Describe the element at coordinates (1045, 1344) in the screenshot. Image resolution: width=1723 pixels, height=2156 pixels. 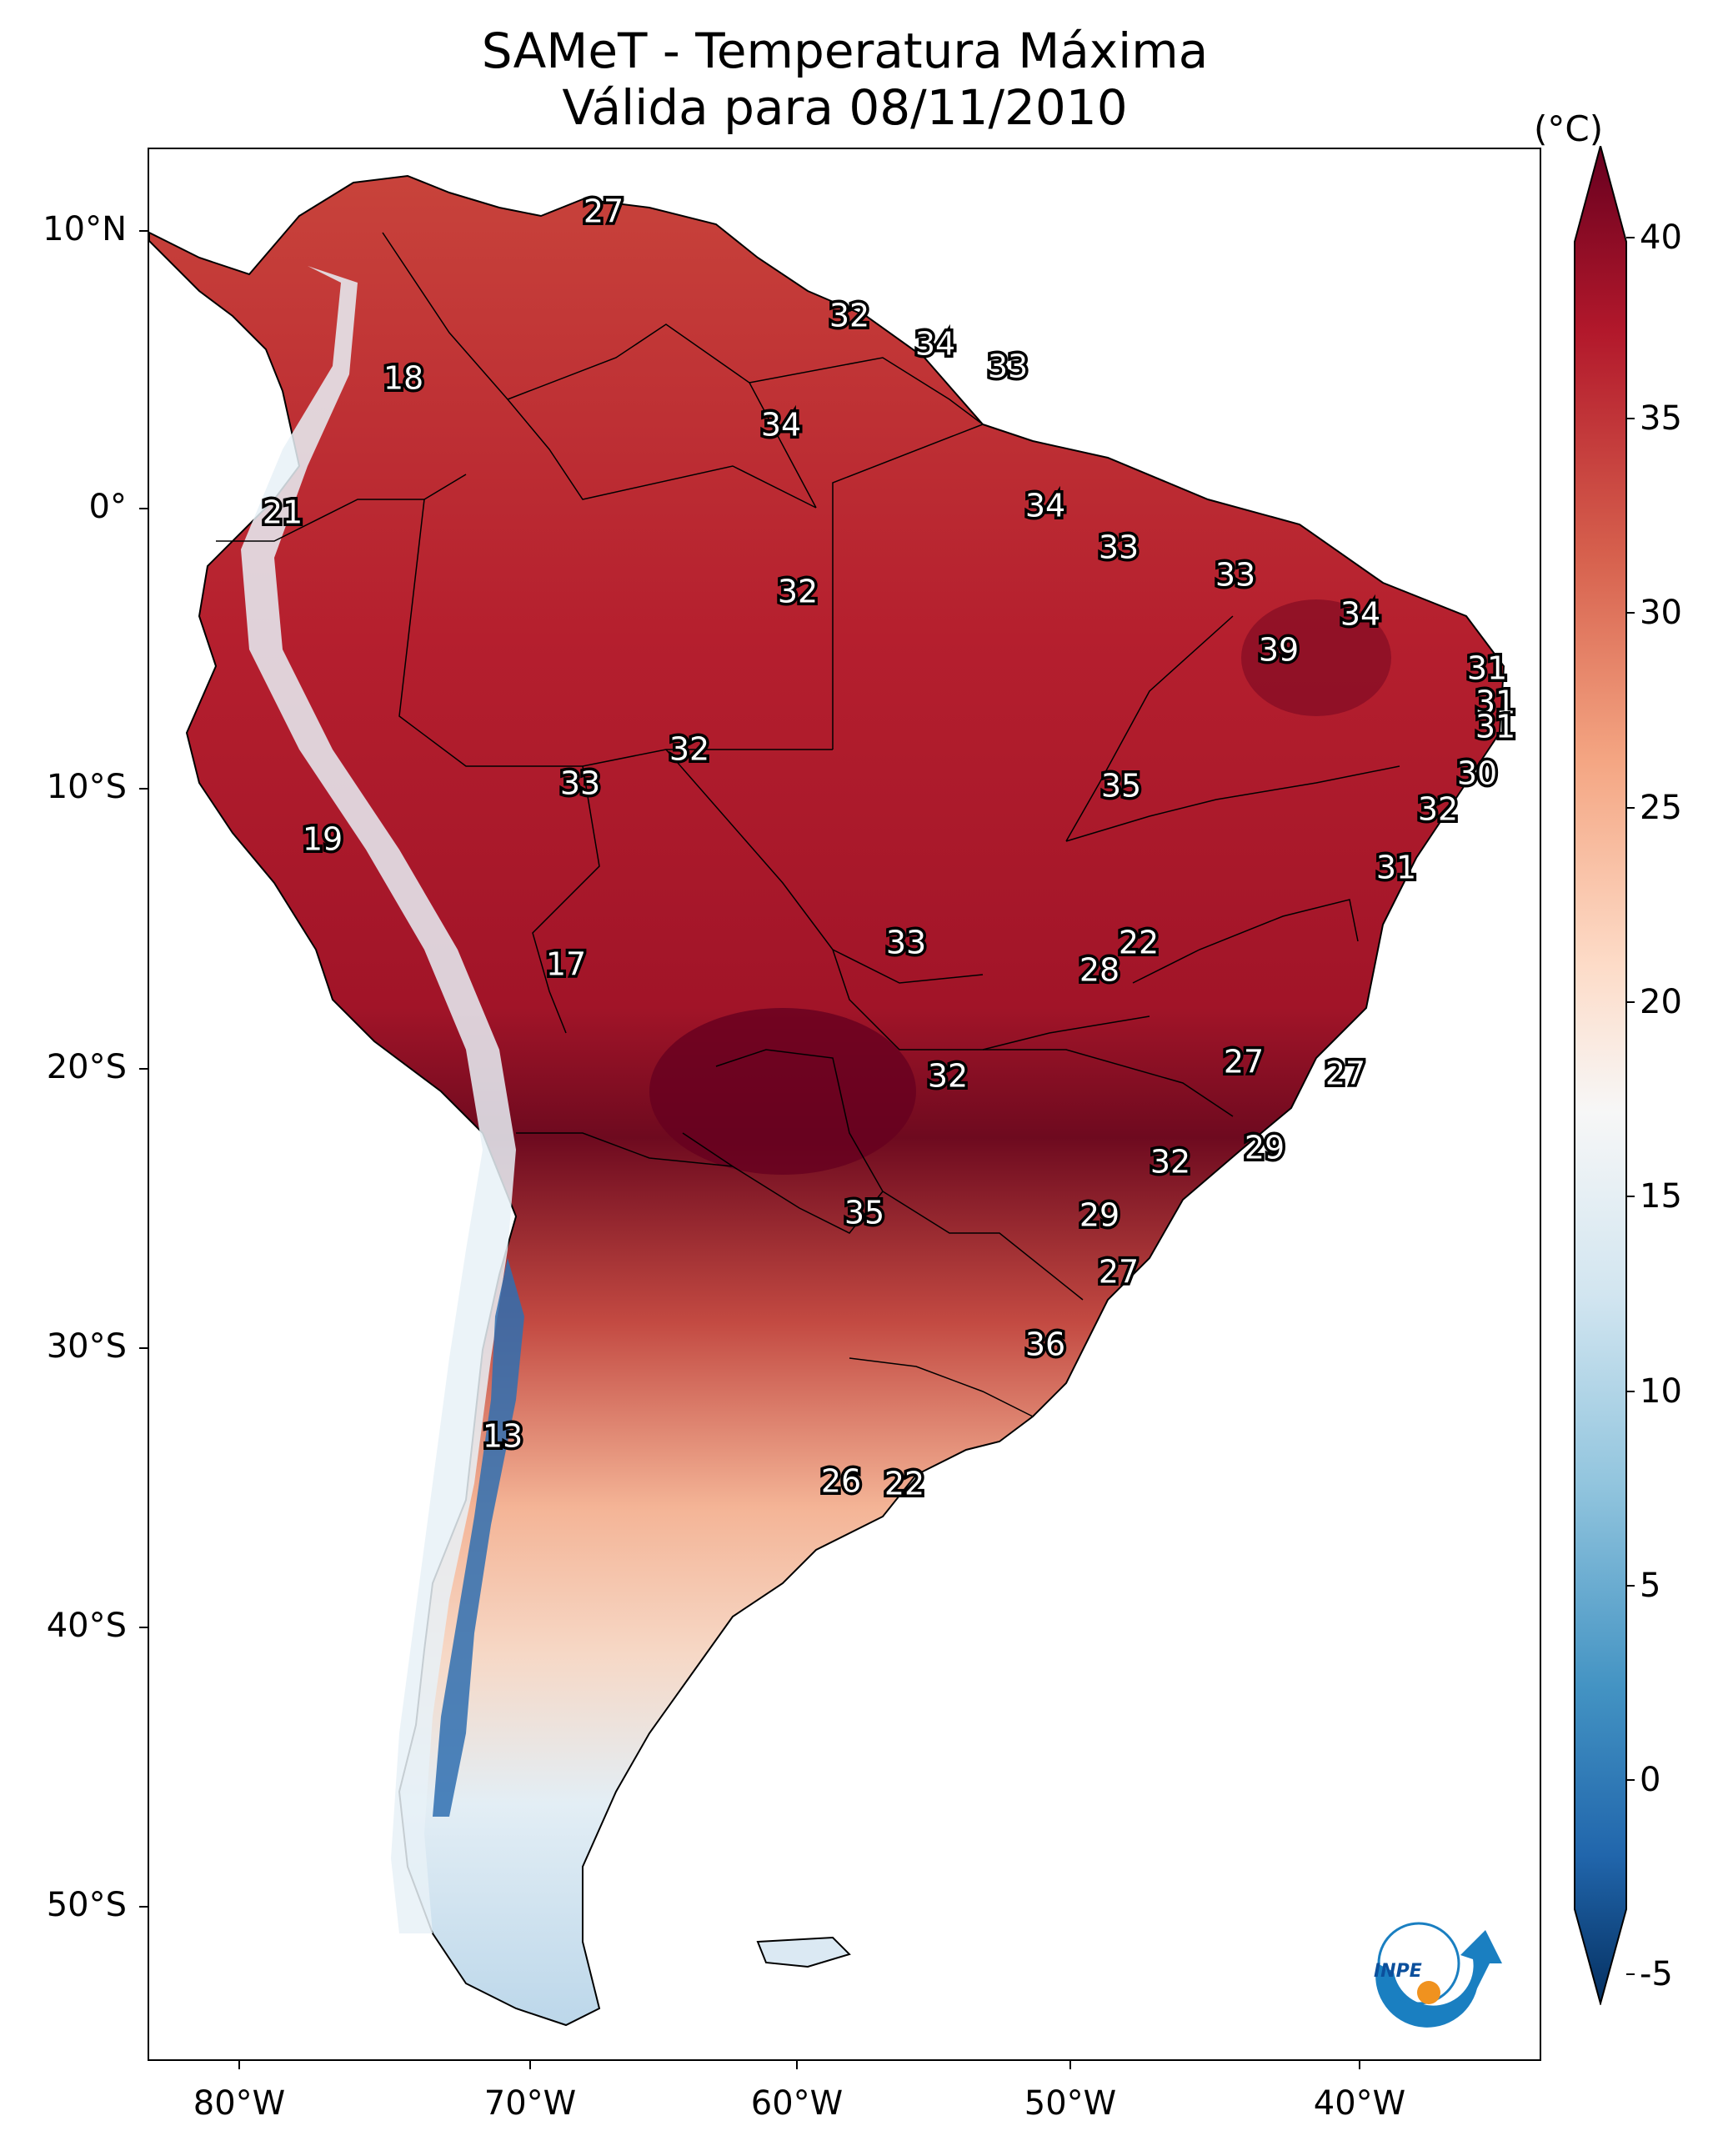
I see `temp-label: 36` at that location.